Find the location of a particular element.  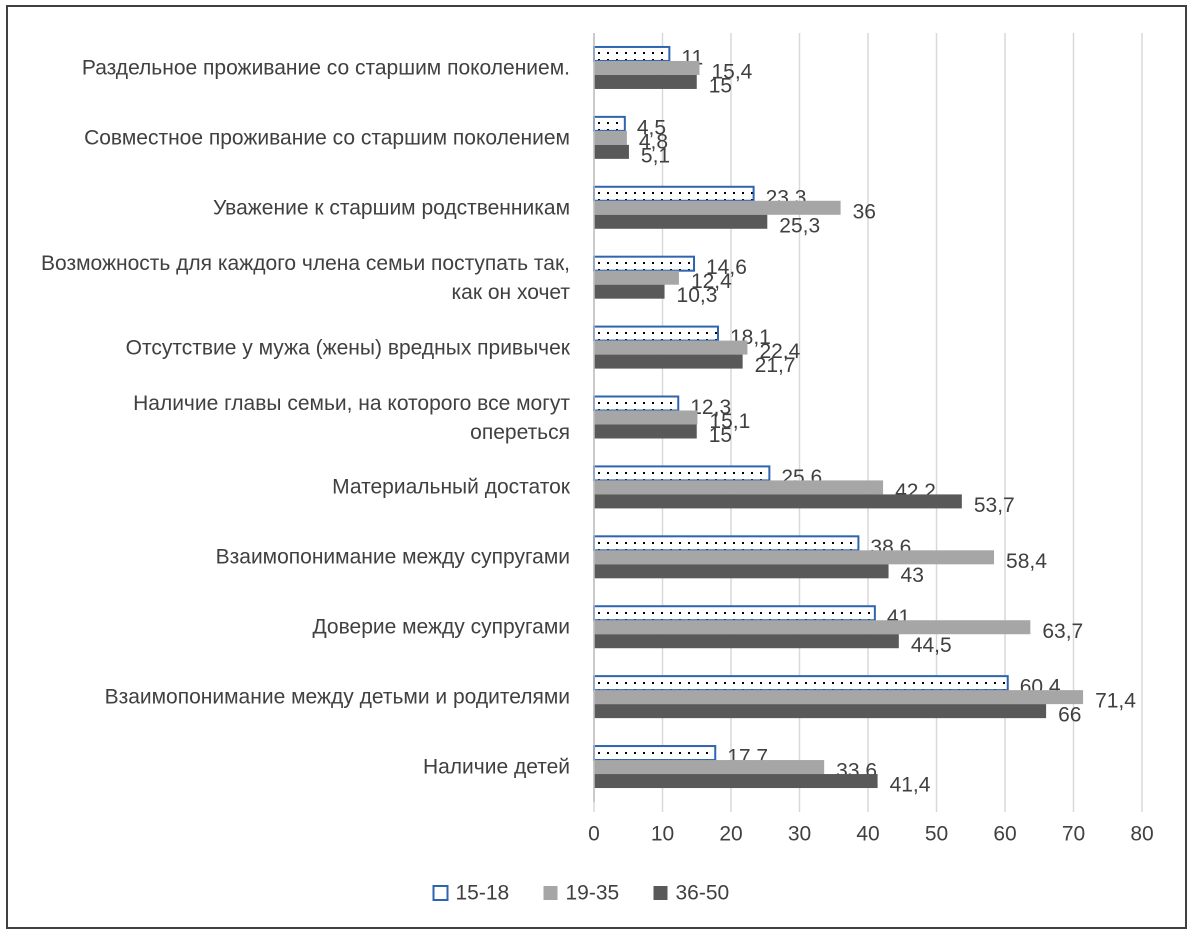

x-tick-label: 40 is located at coordinates (867, 834).